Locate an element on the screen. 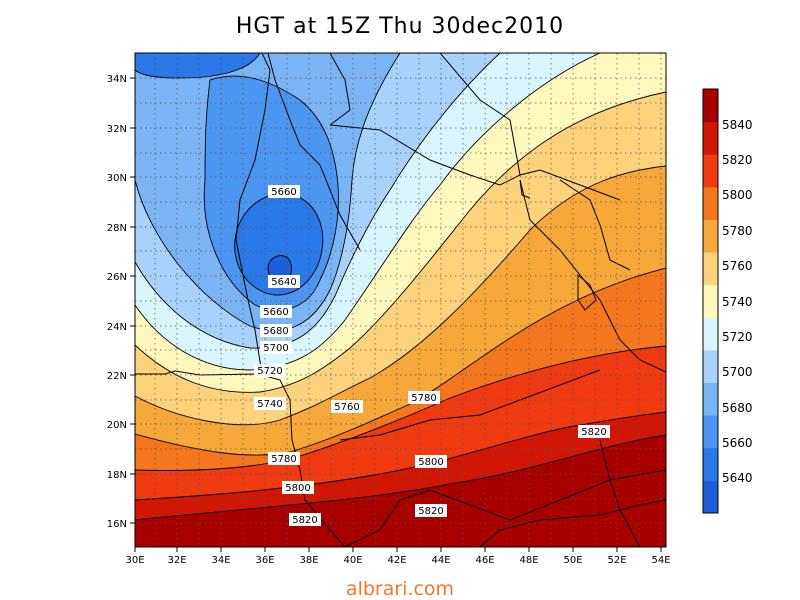 This screenshot has height=600, width=800. y-tick-label: 18N is located at coordinates (117, 475).